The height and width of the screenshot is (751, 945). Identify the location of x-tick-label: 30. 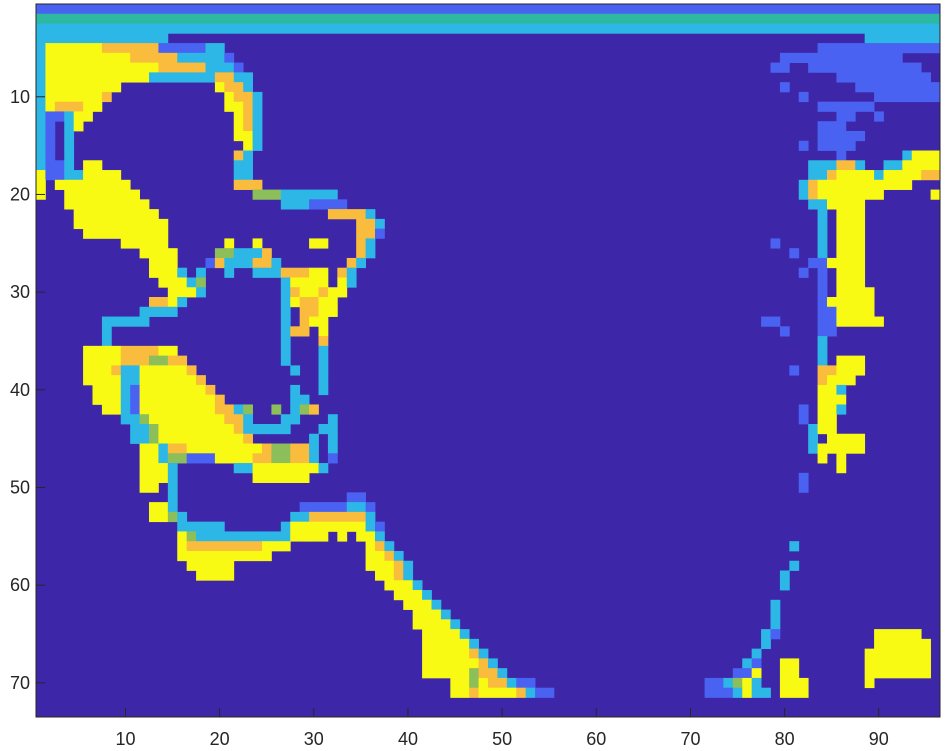
(314, 739).